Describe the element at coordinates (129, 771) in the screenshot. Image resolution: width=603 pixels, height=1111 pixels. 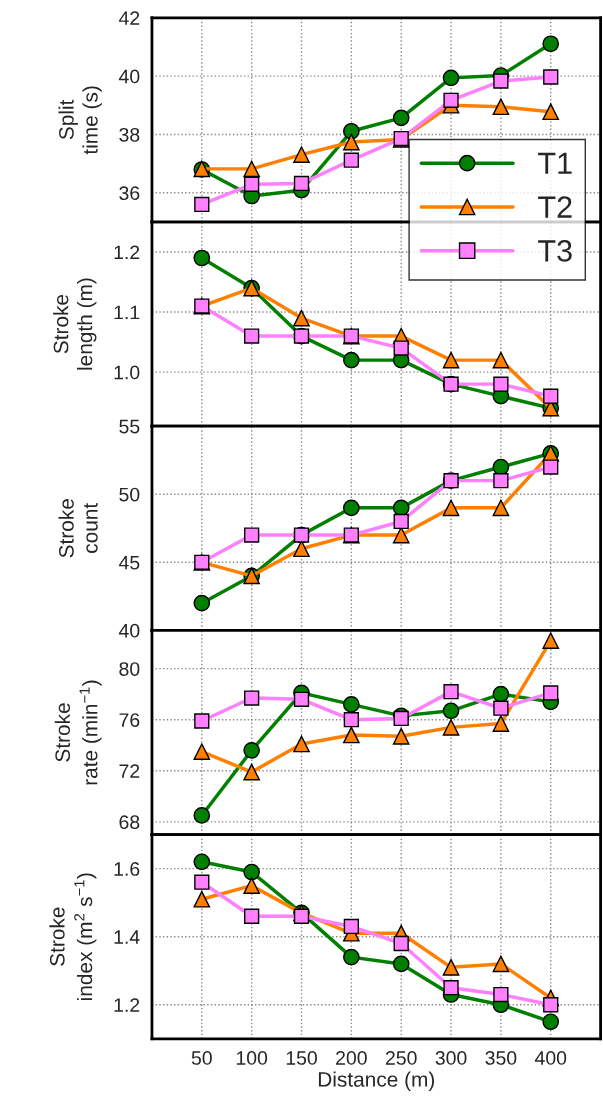
I see `y-tick-label: 72` at that location.